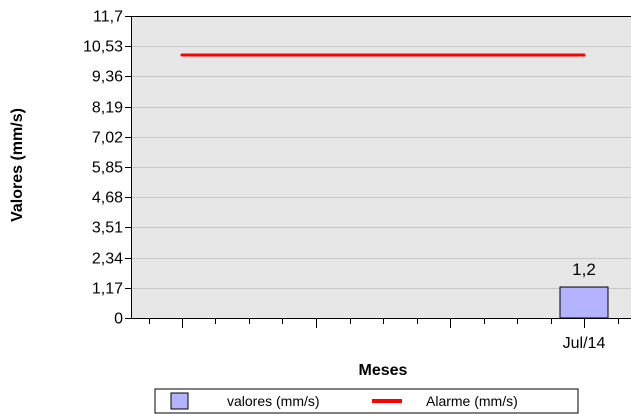 This screenshot has height=414, width=631. I want to click on legend: valores (mm/s) Alarme (mm/s), so click(366, 401).